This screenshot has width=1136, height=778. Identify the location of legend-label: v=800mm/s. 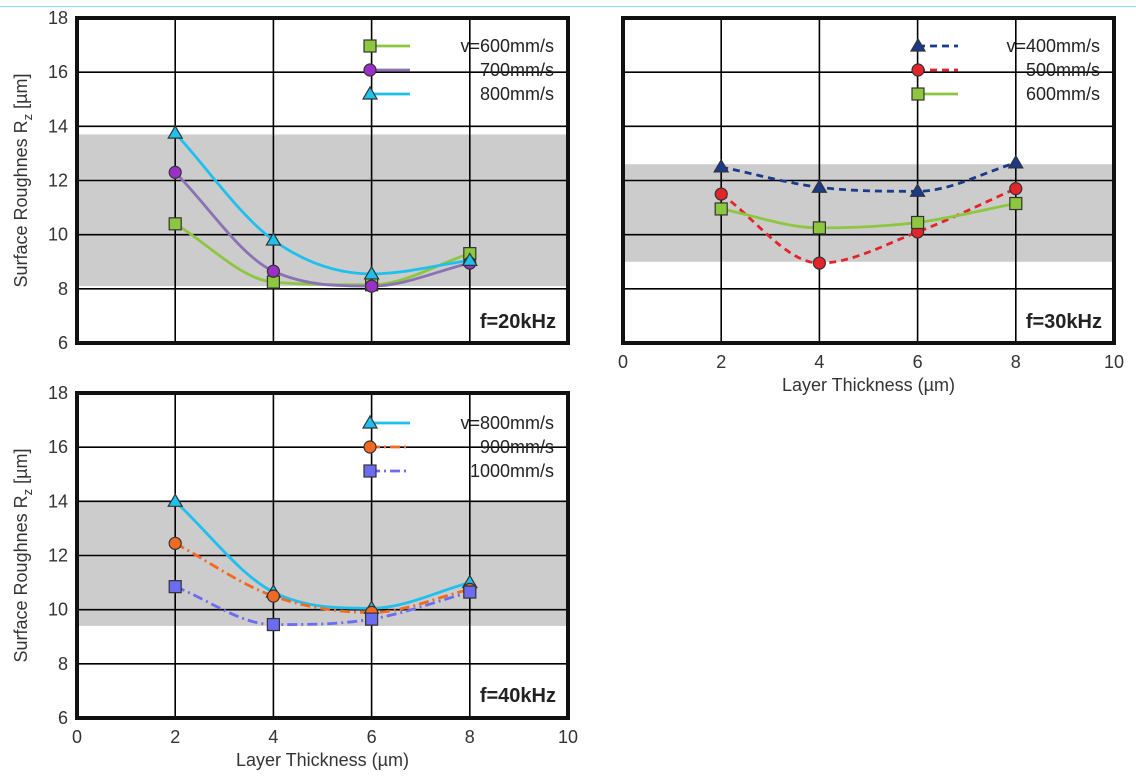
(507, 423).